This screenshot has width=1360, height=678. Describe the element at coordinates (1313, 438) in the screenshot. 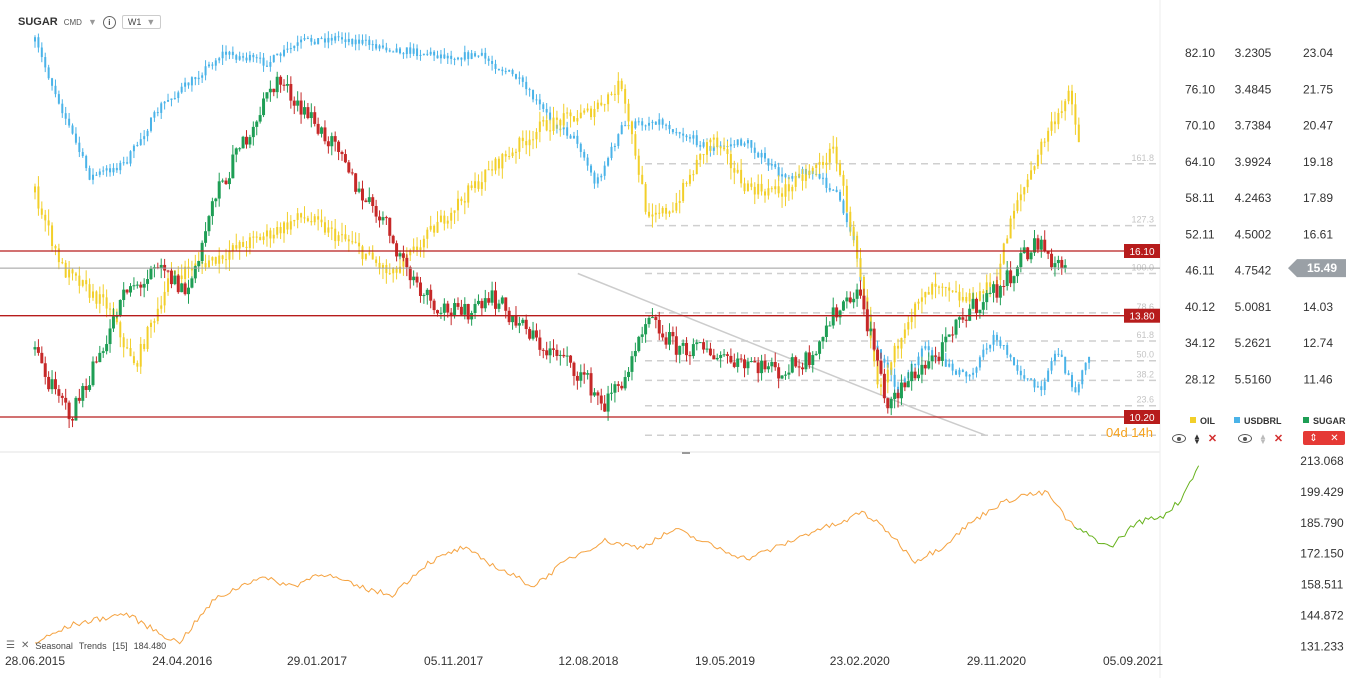

I see `reorder-icon: ⇕` at that location.